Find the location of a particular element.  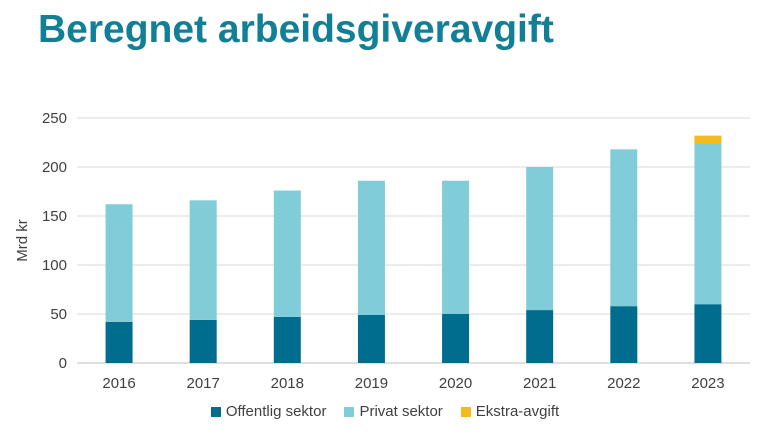

x-tick-label: 2018 is located at coordinates (287, 383).